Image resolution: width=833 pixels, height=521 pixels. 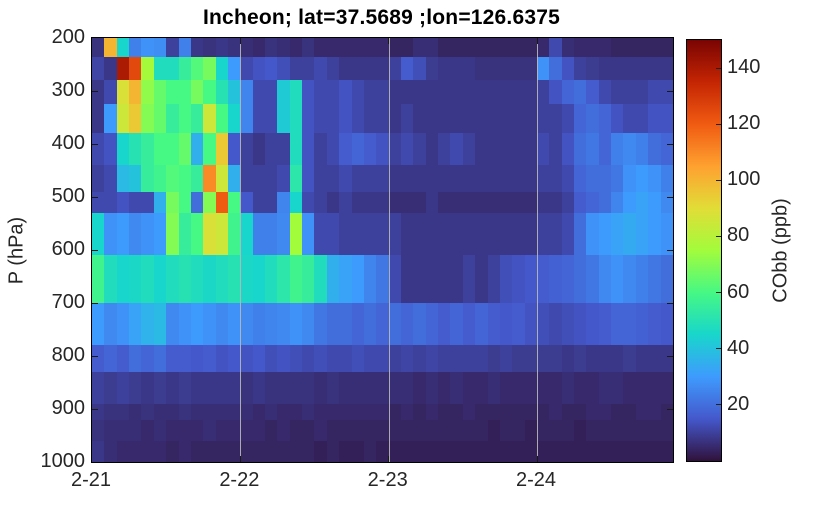 I want to click on y-tick-label: 600, so click(x=68, y=249).